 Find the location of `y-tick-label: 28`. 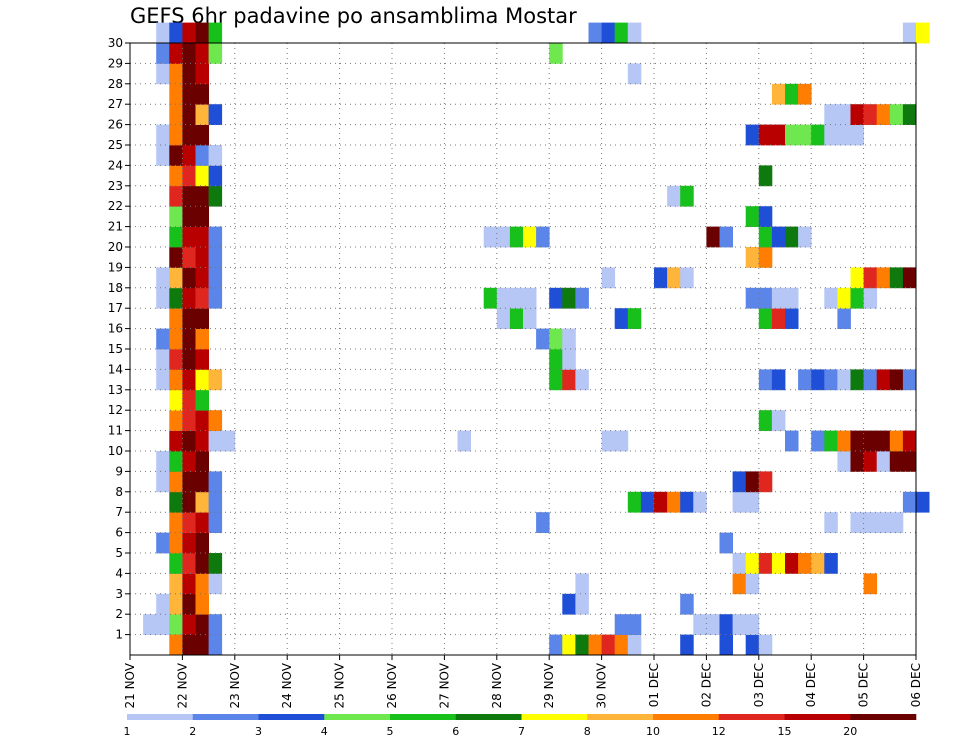

y-tick-label: 28 is located at coordinates (115, 84).